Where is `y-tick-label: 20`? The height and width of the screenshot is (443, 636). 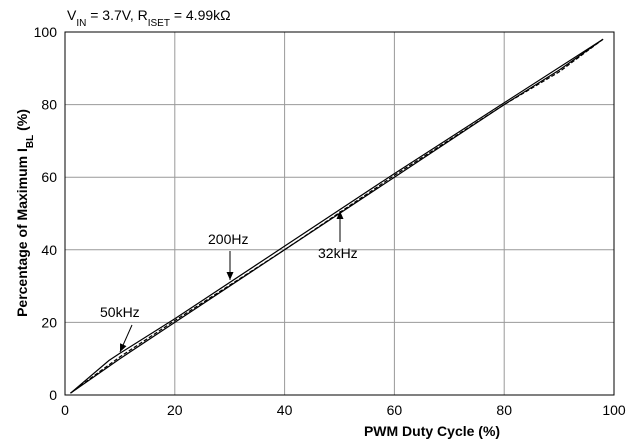
y-tick-label: 20 is located at coordinates (49, 322).